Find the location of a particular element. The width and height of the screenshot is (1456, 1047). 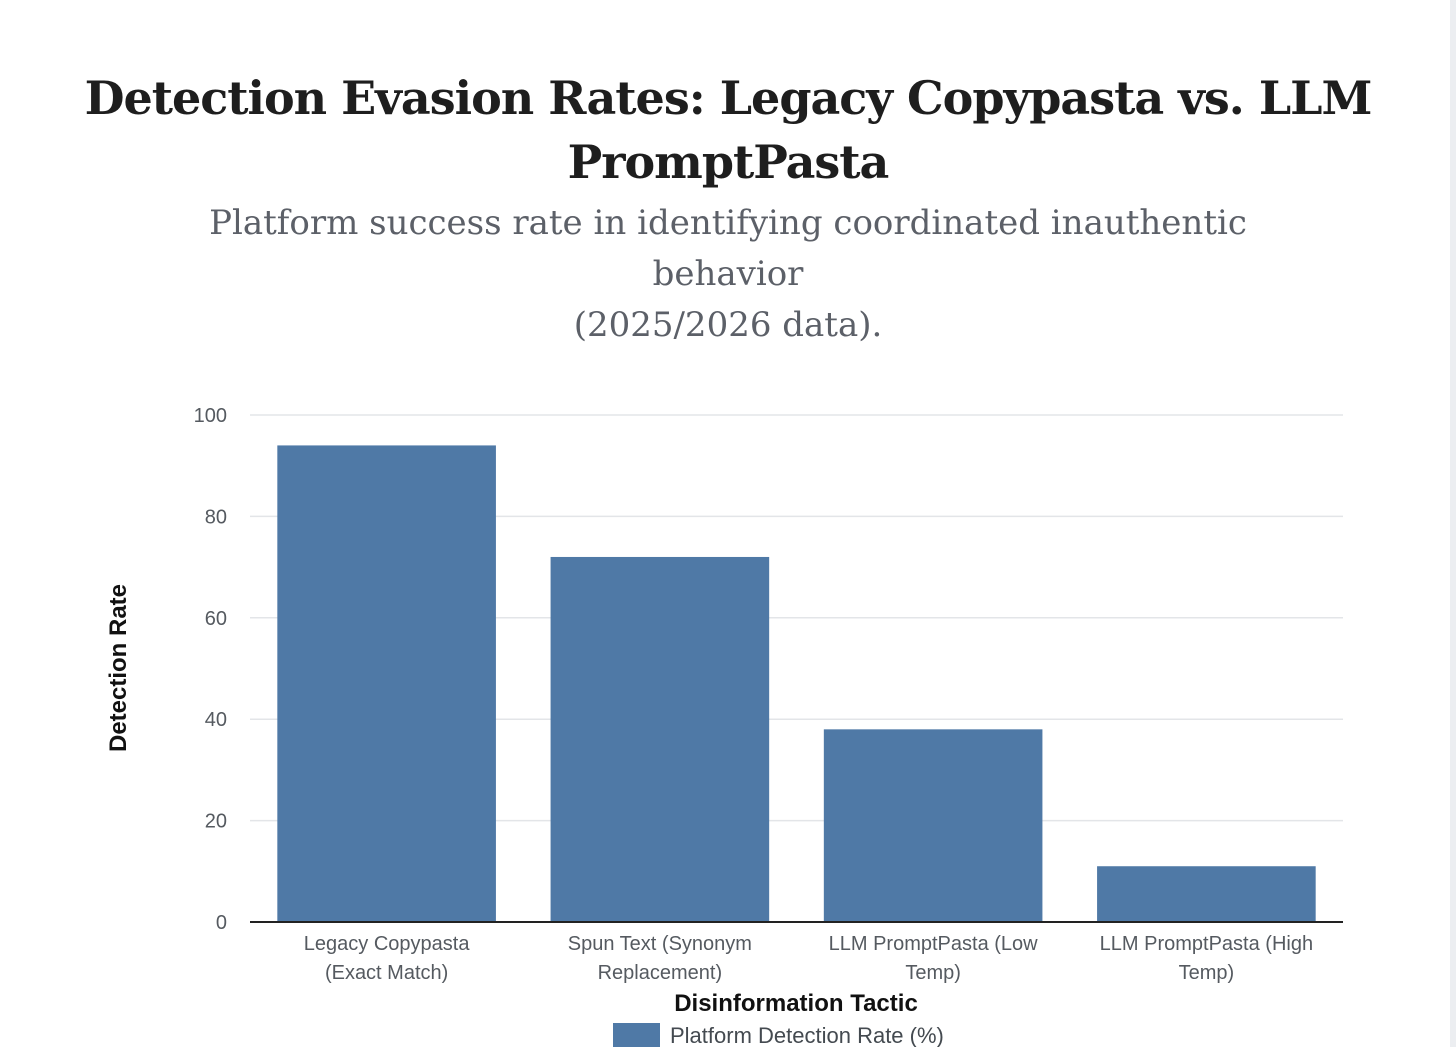

x-tick-label: LLM PromptPasta (High Temp) is located at coordinates (1206, 958).